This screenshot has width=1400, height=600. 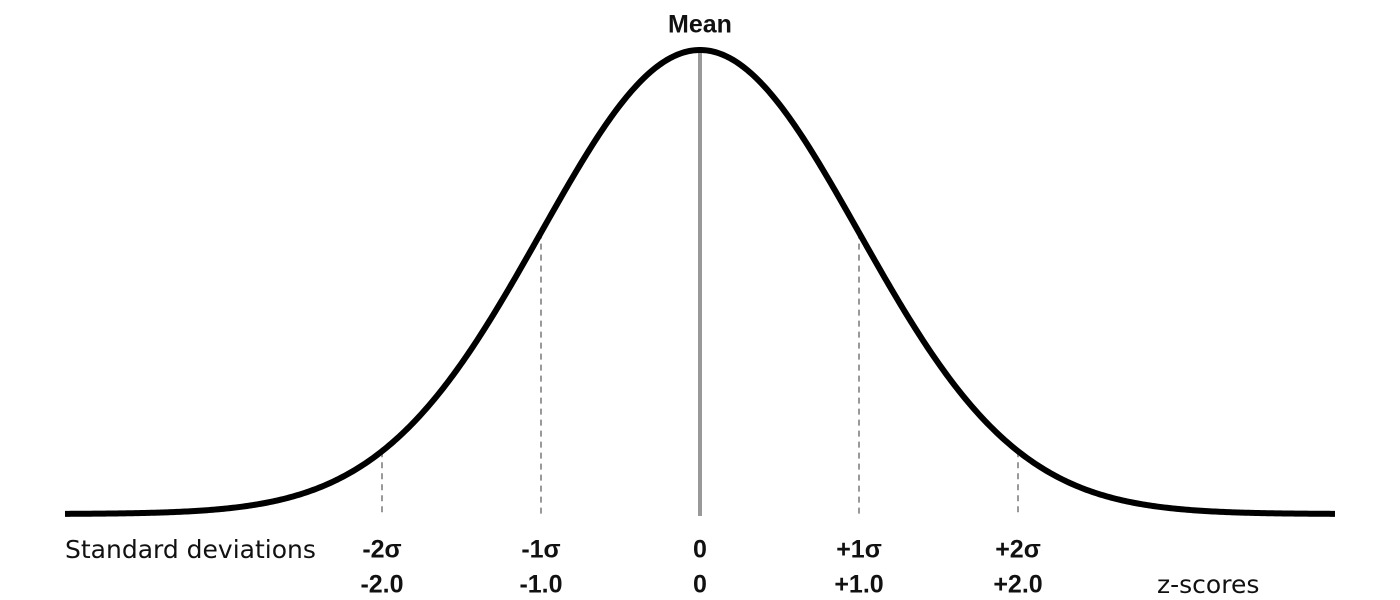 I want to click on mean-label: Mean, so click(x=700, y=25).